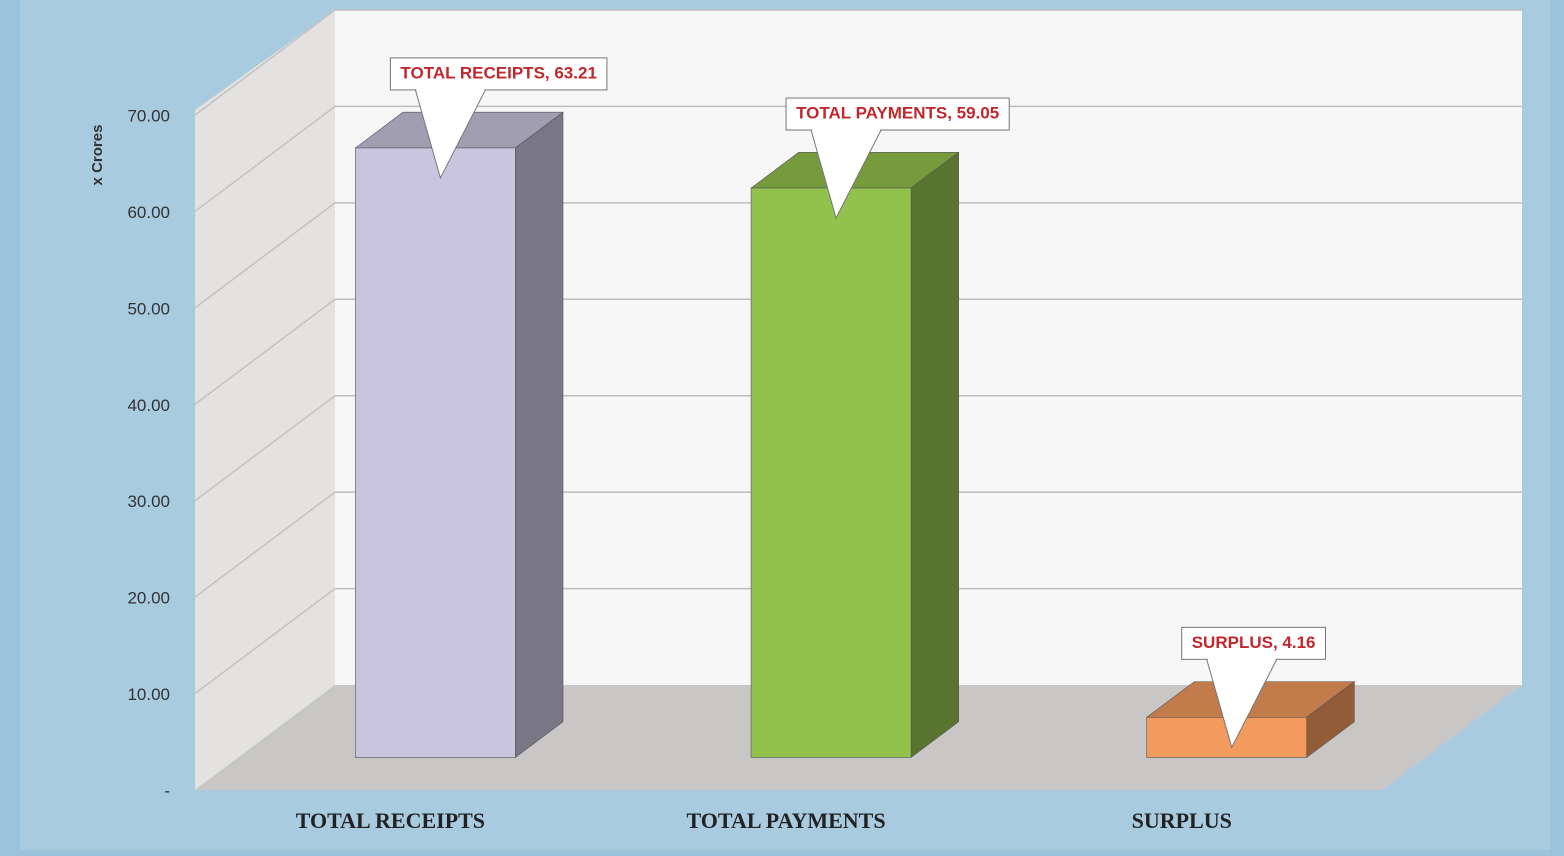  I want to click on data-label: TOTAL RECEIPTS, 63.21, so click(498, 72).